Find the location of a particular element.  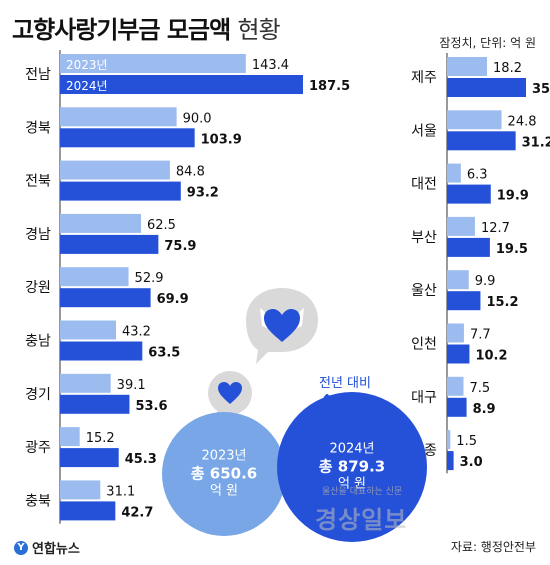

value-label-2024: 3.0 is located at coordinates (471, 462).